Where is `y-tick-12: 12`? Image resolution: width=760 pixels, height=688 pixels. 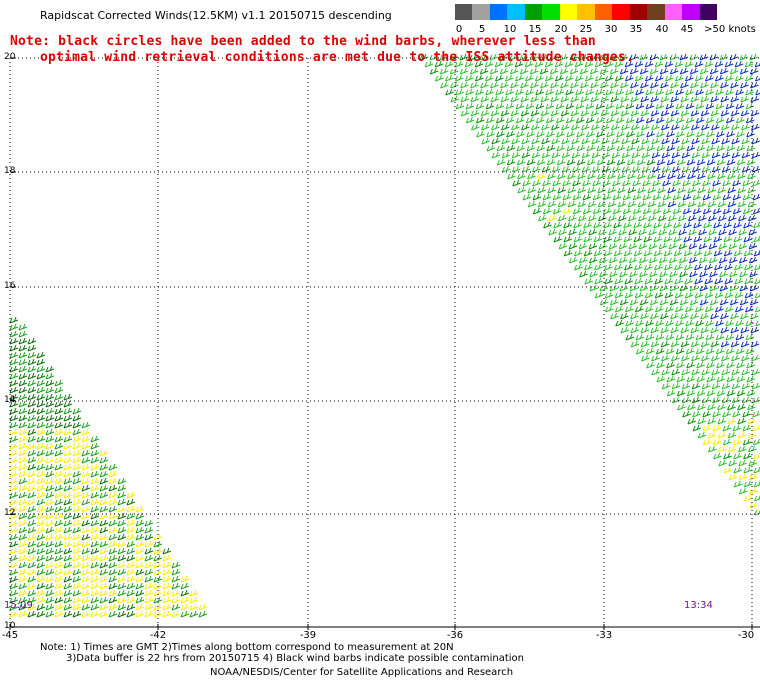 y-tick-12: 12 is located at coordinates (10, 513).